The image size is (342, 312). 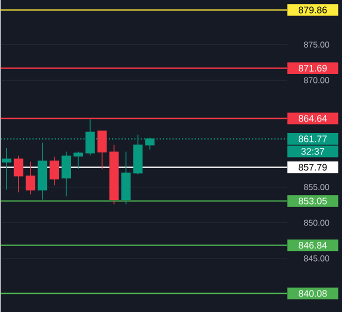 What do you see at coordinates (312, 10) in the screenshot?
I see `ref-line-label: 879.86` at bounding box center [312, 10].